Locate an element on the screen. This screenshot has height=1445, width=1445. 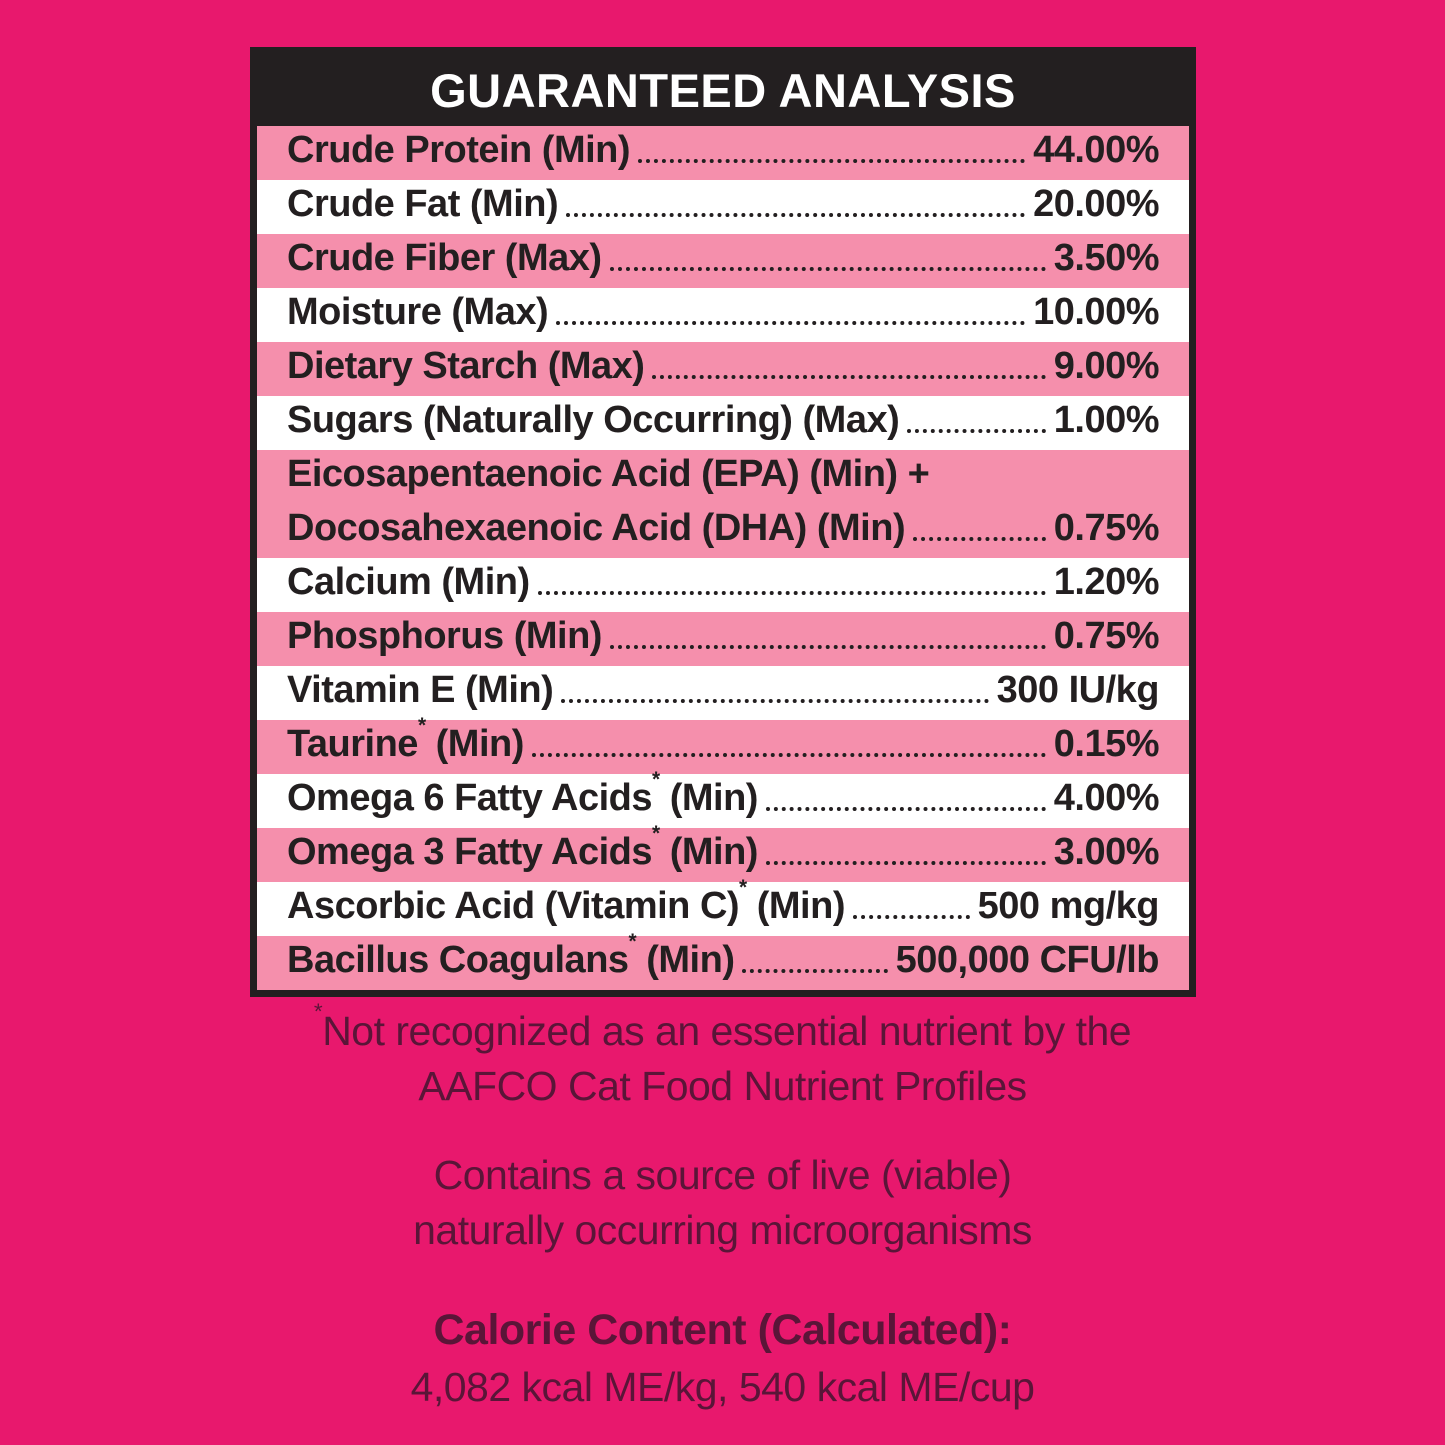
nutrient-value: 500 mg/kg is located at coordinates (1068, 906).